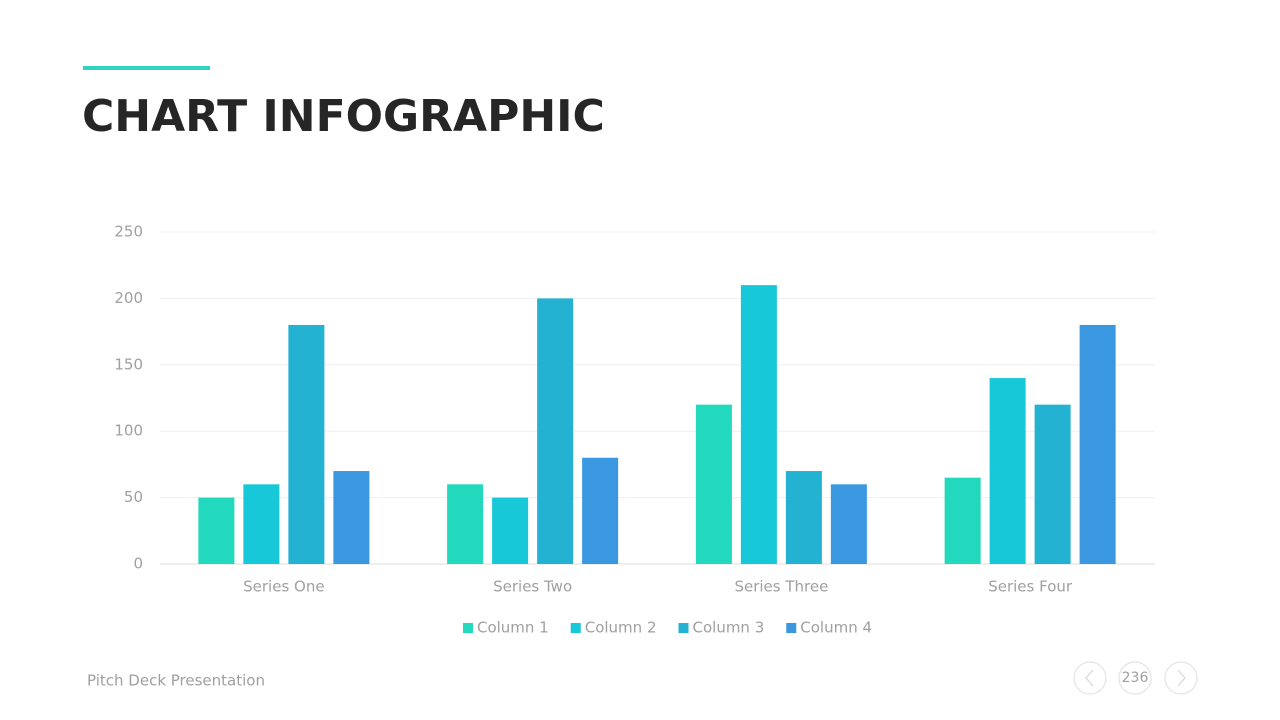  What do you see at coordinates (781, 587) in the screenshot?
I see `x-tick-label: Series Three` at bounding box center [781, 587].